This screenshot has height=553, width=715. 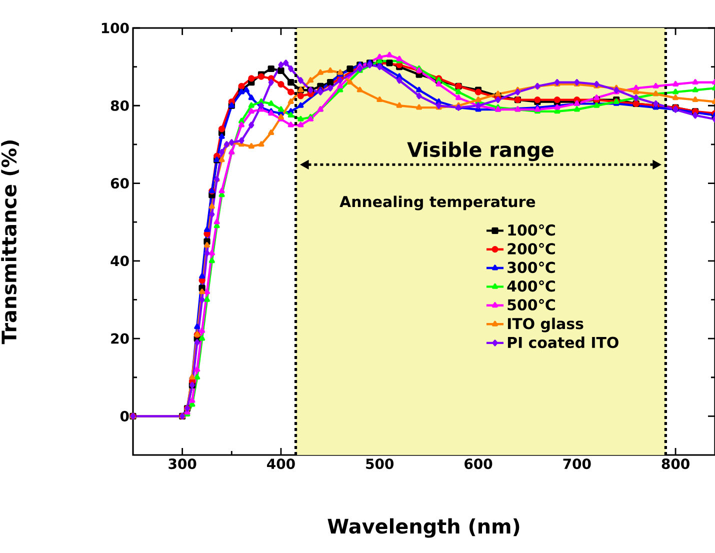 I want to click on x-axis-title: Wavelength (nm), so click(x=424, y=528).